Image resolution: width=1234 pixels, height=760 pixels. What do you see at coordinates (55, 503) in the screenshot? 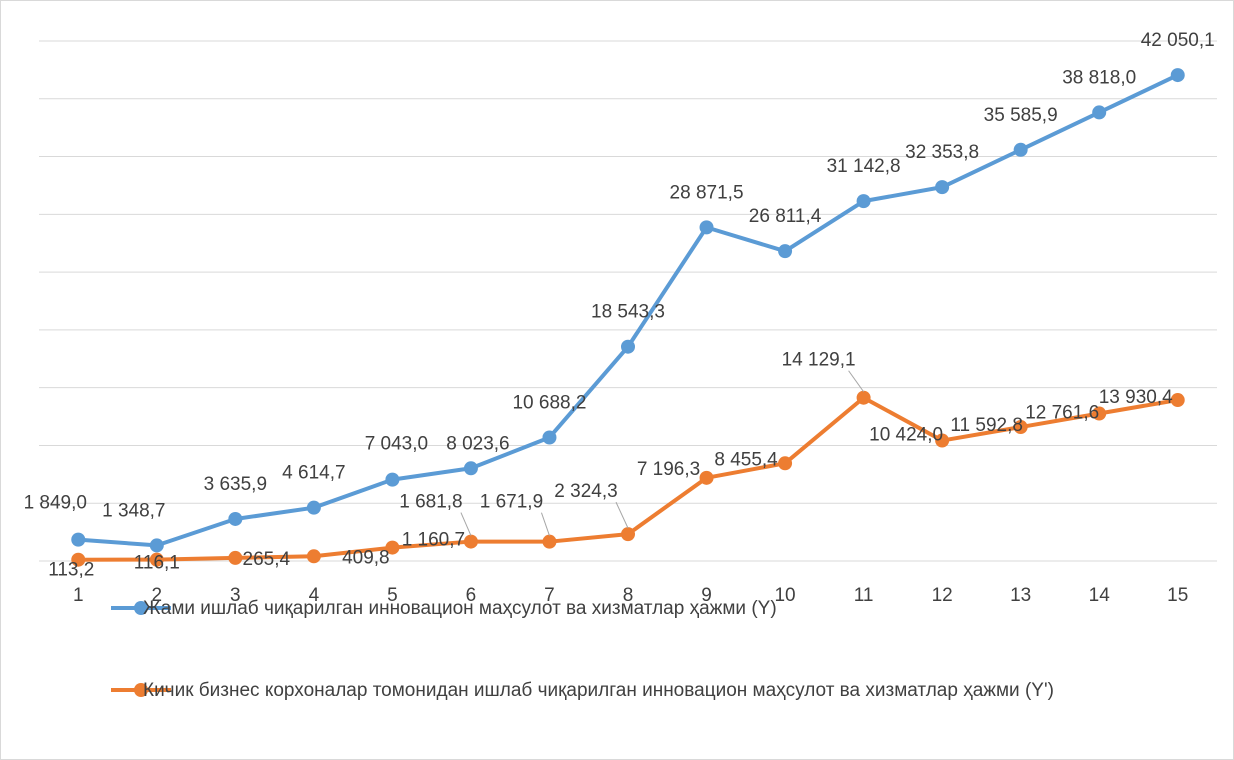
I see `data-label: 1 849,0` at bounding box center [55, 503].